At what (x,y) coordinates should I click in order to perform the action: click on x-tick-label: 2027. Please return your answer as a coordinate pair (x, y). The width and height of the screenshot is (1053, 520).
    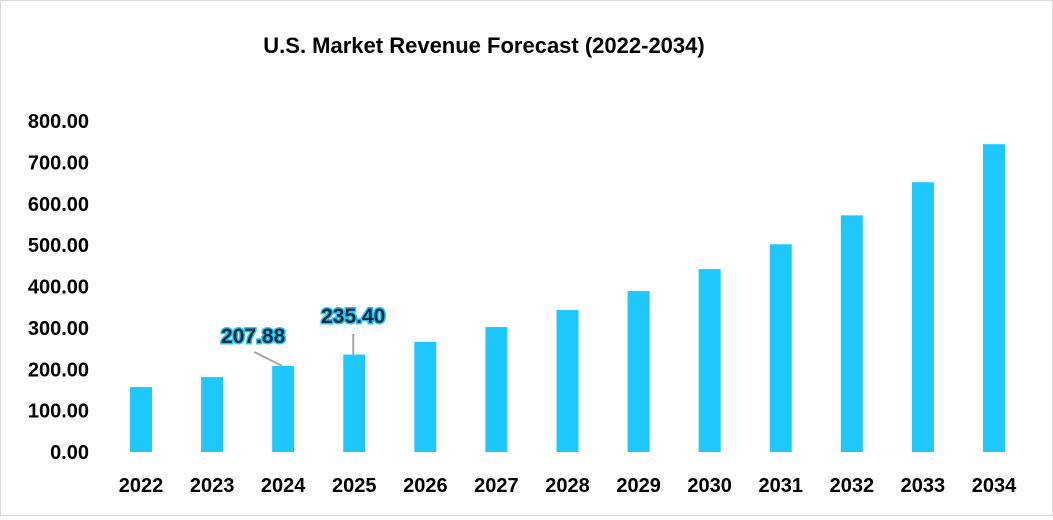
    Looking at the image, I should click on (496, 486).